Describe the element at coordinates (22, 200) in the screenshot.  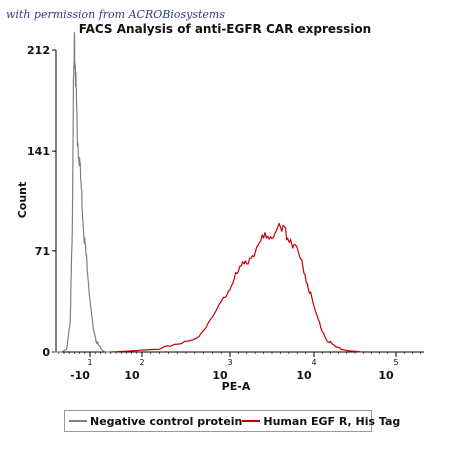
I see `y-axis-title: Count` at that location.